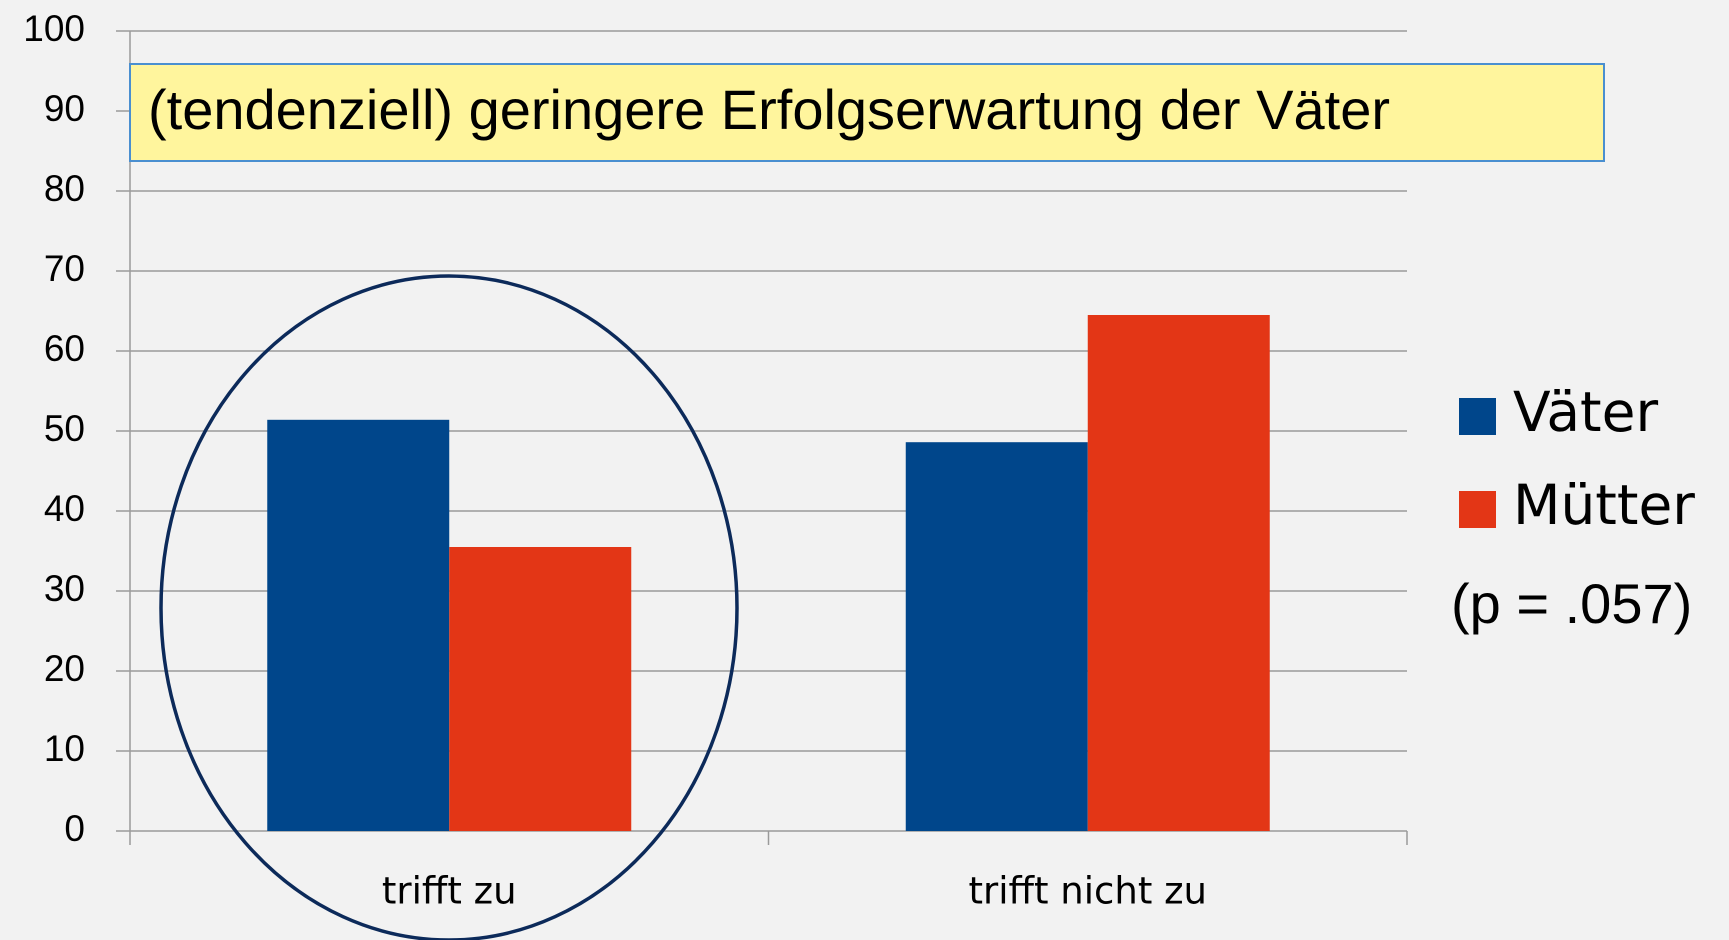 This screenshot has width=1729, height=940. I want to click on y-tick-label: 30, so click(64, 588).